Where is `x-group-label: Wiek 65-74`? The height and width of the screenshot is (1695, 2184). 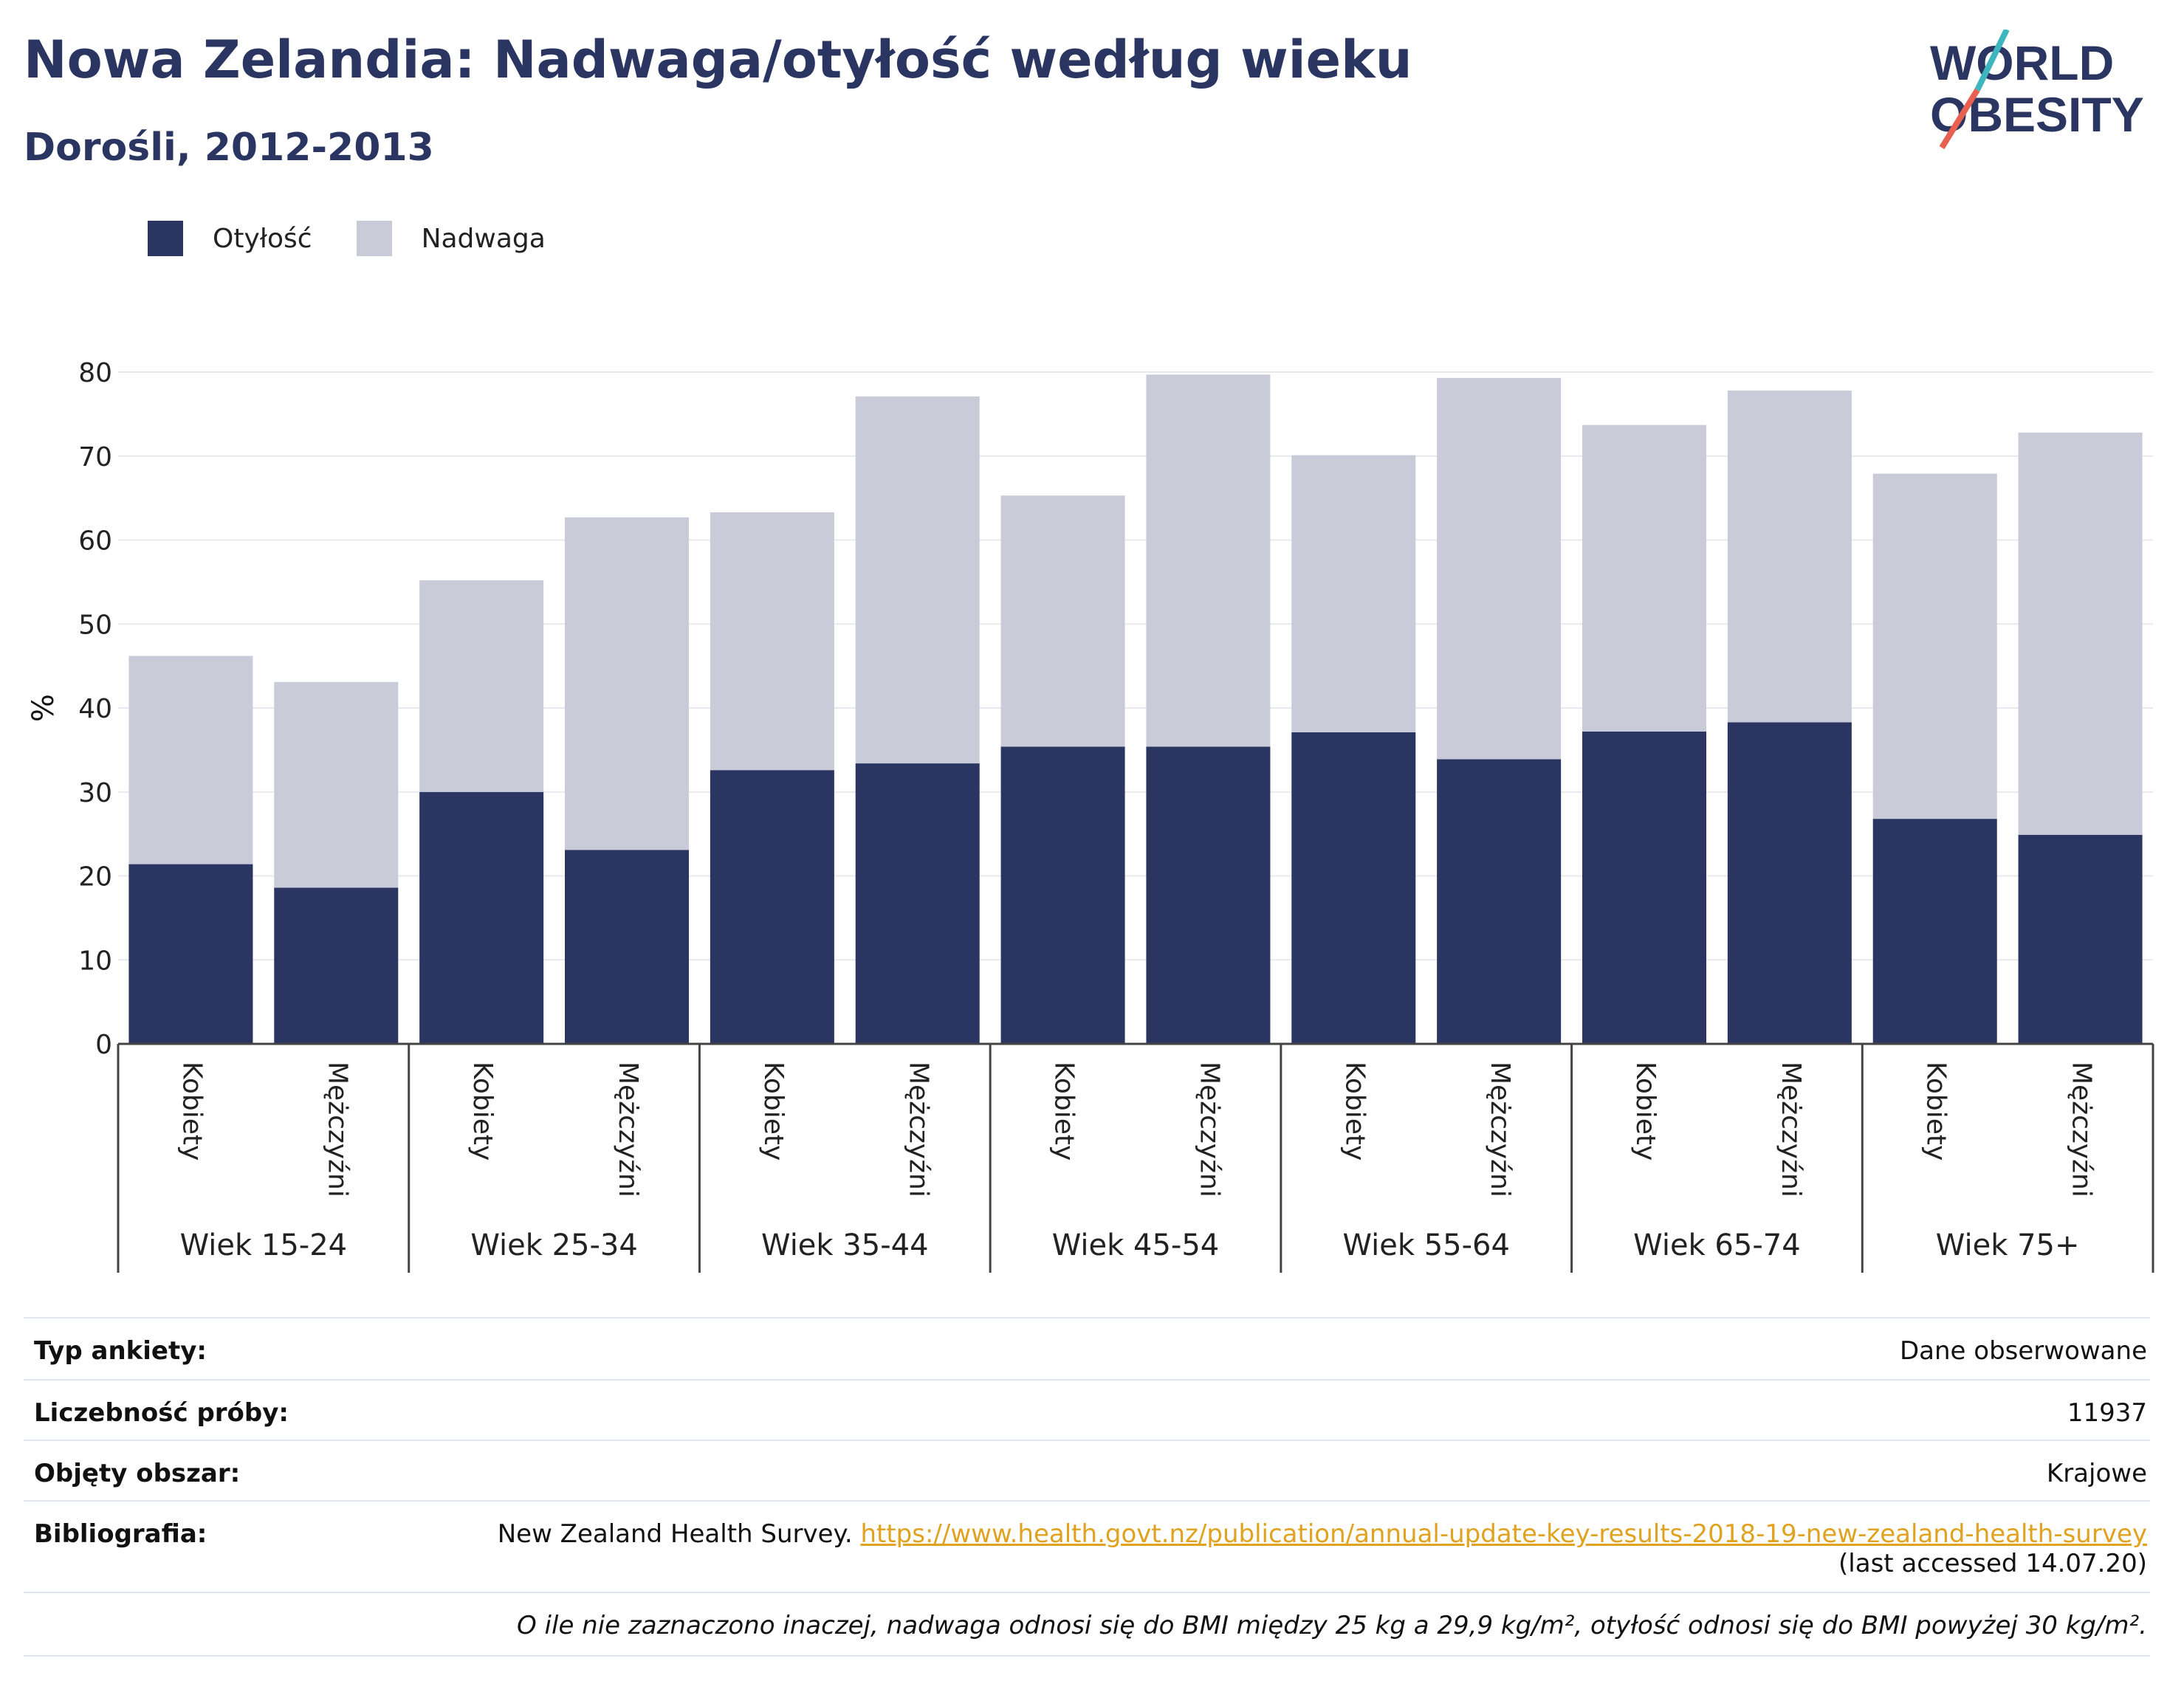
x-group-label: Wiek 65-74 is located at coordinates (1717, 1245).